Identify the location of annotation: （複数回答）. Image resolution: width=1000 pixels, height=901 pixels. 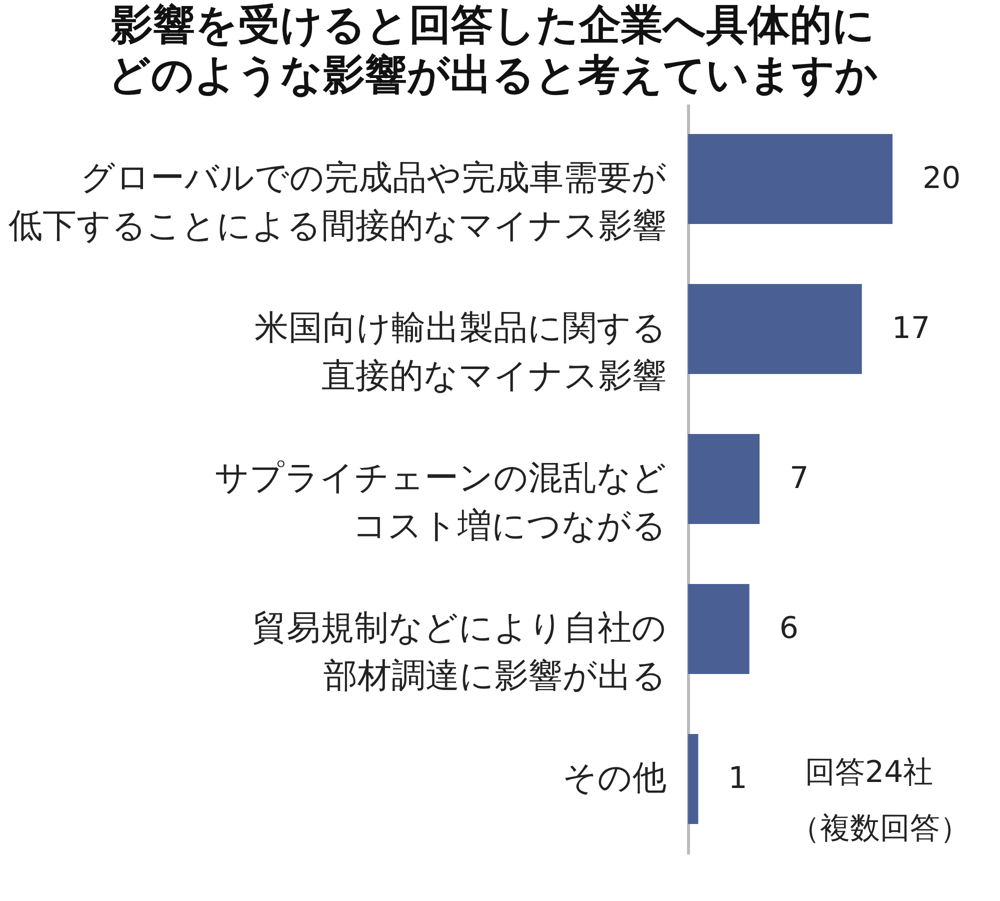
(880, 829).